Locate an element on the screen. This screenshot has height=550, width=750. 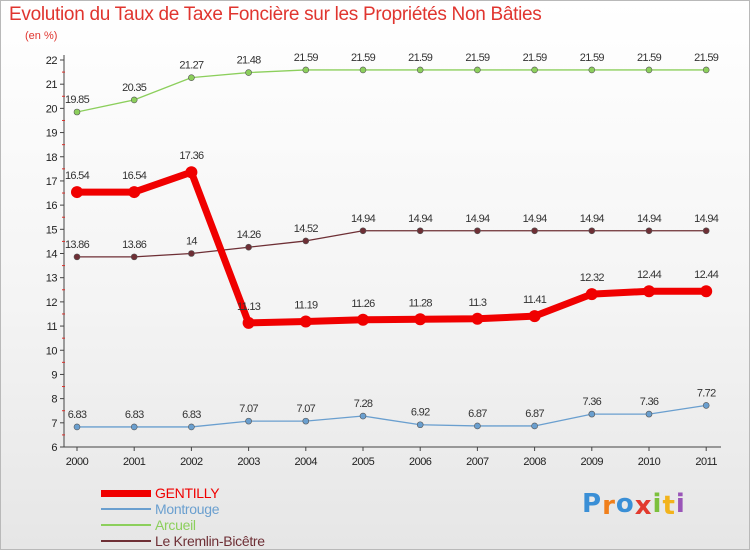
data-label-gentilly: 16.54 is located at coordinates (134, 176).